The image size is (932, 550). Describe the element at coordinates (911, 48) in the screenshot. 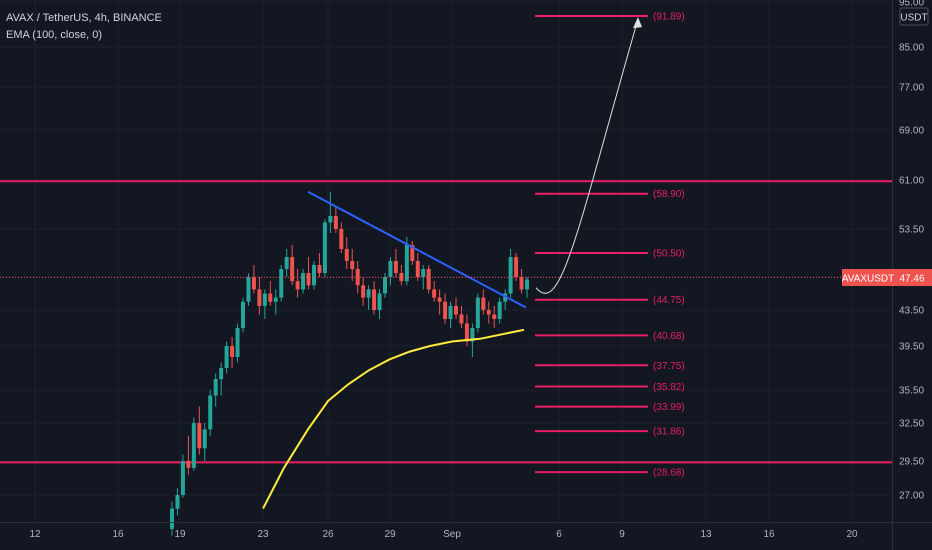

I see `price-tick-label: 85.00` at that location.